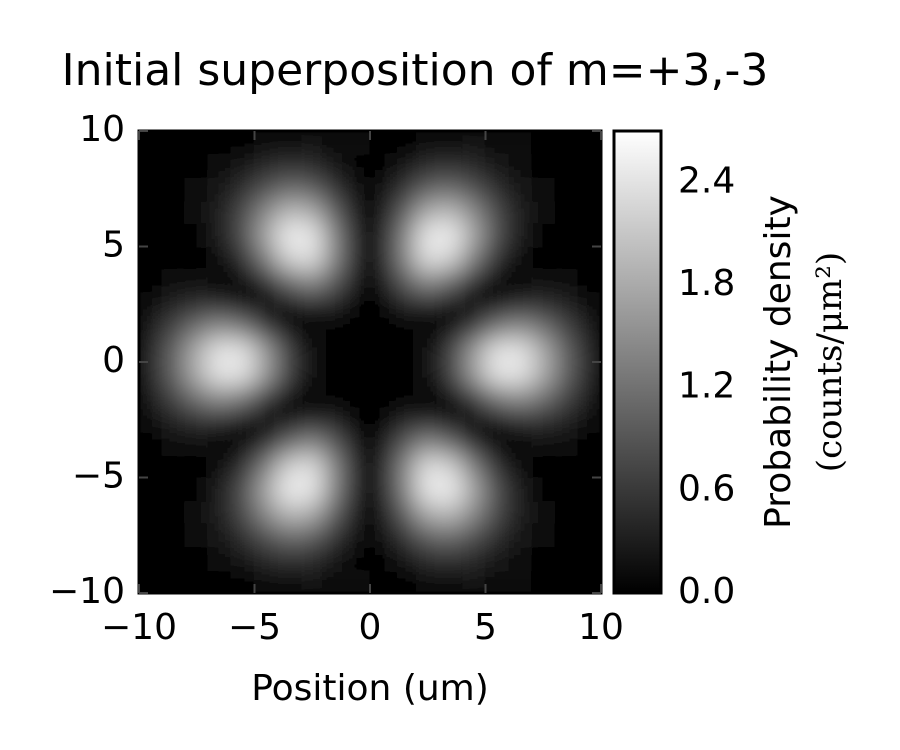  What do you see at coordinates (98, 476) in the screenshot?
I see `y-tick-label: −5` at bounding box center [98, 476].